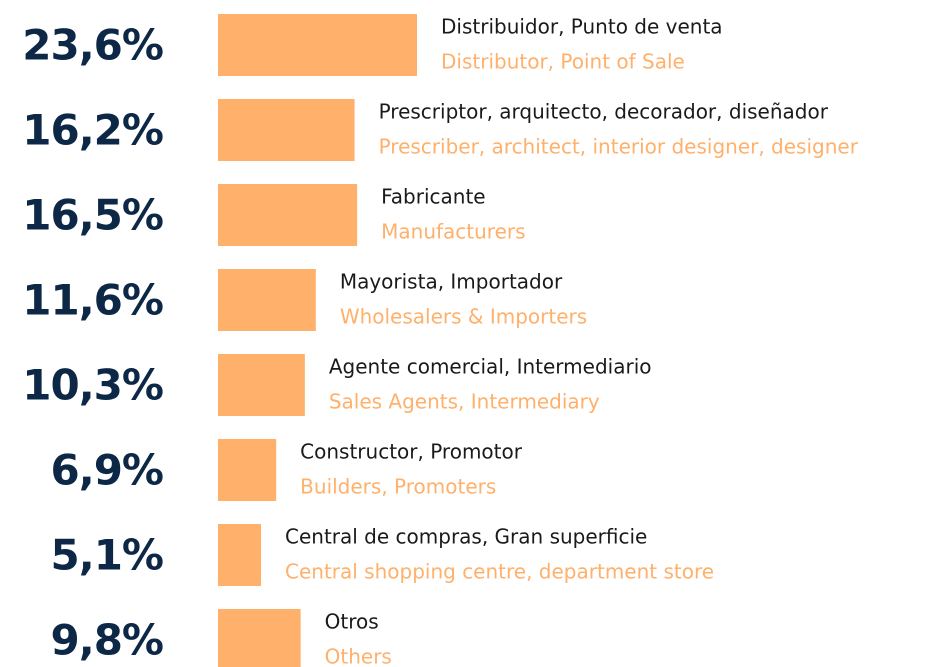 This screenshot has height=667, width=932. What do you see at coordinates (92, 130) in the screenshot?
I see `value-label: 16,2%` at bounding box center [92, 130].